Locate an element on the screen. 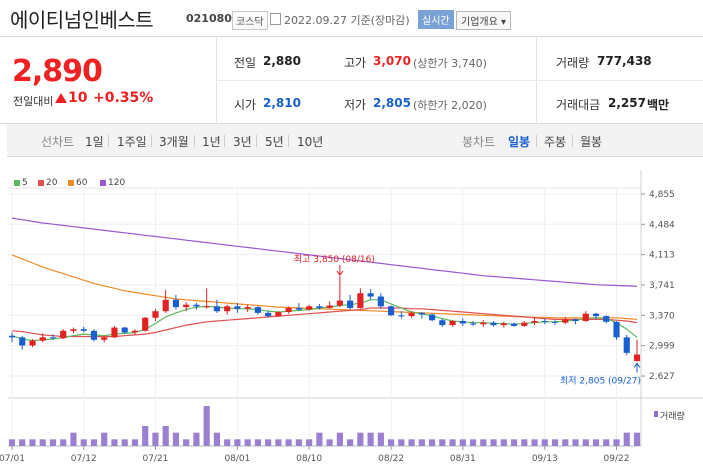 This screenshot has height=469, width=703. high-value: 3,070 is located at coordinates (392, 61).